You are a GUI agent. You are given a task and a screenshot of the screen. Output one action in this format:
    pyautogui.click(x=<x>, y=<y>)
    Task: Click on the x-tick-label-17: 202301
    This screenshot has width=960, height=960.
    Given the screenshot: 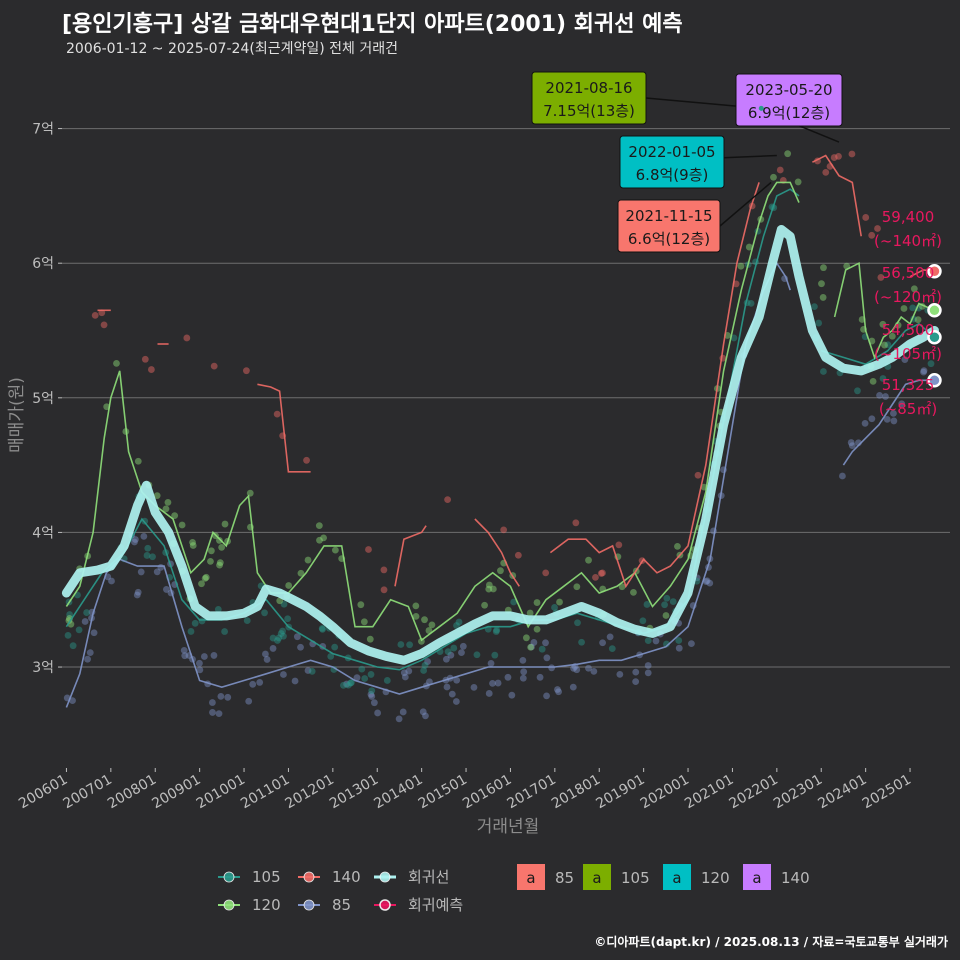 What is the action you would take?
    pyautogui.click(x=798, y=792)
    